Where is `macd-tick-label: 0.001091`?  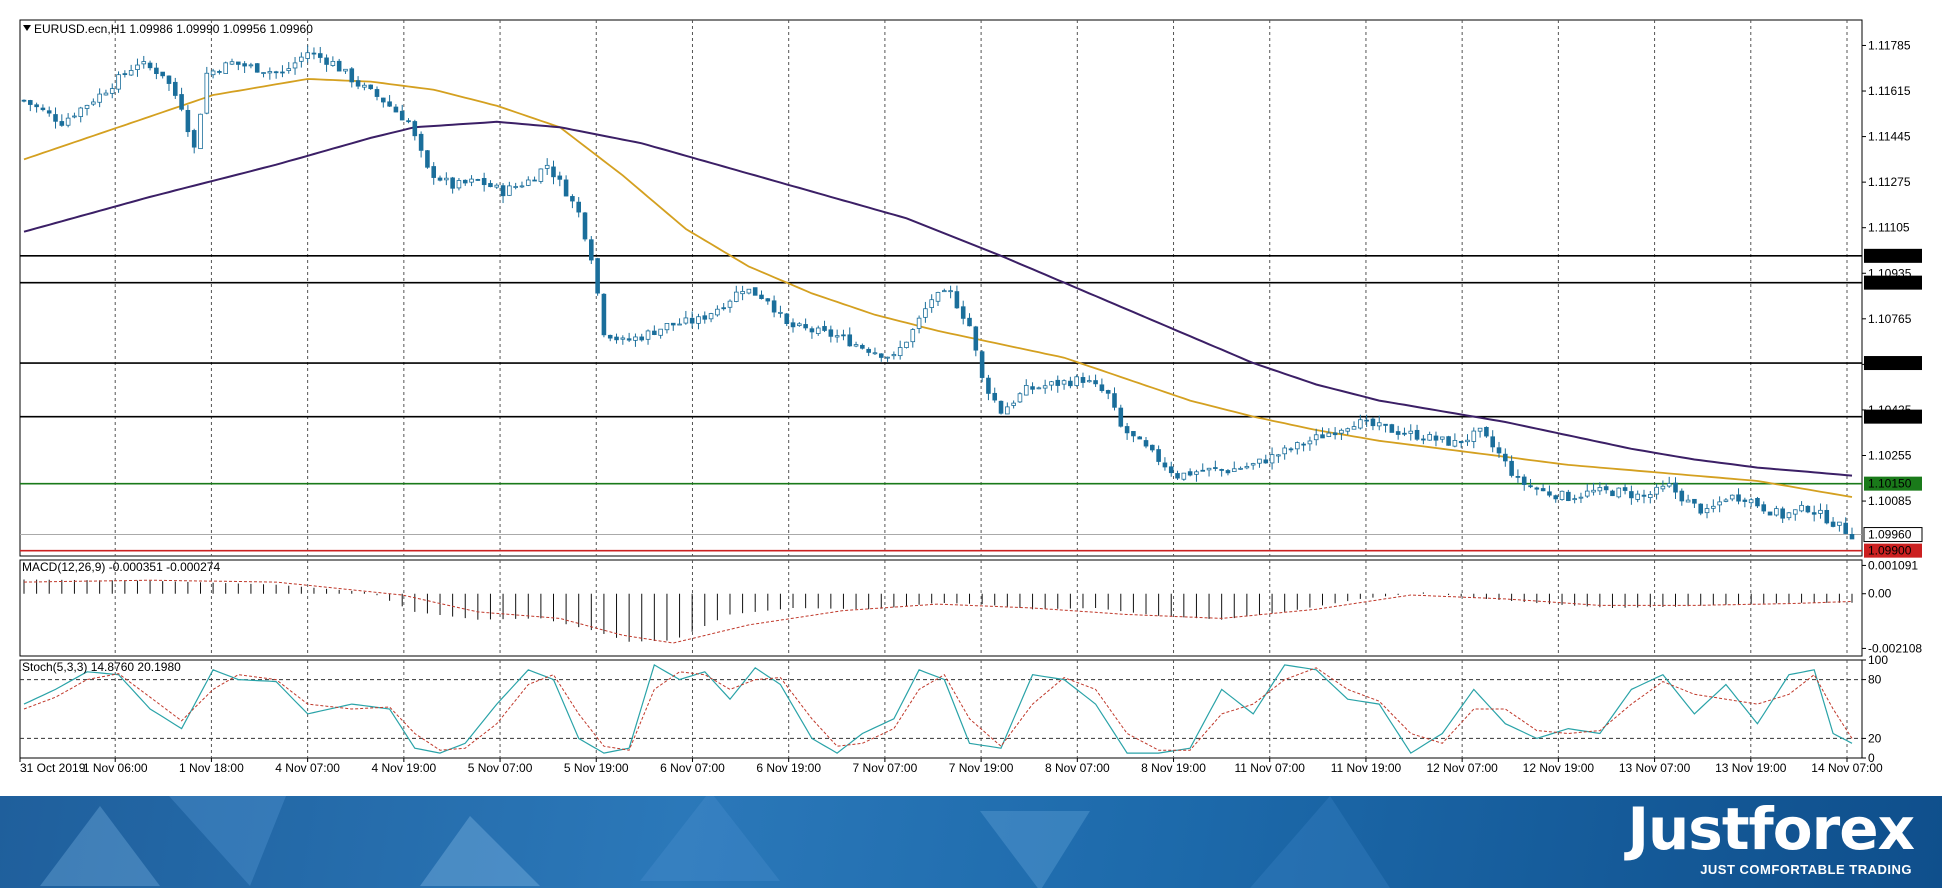 macd-tick-label: 0.001091 is located at coordinates (1893, 565).